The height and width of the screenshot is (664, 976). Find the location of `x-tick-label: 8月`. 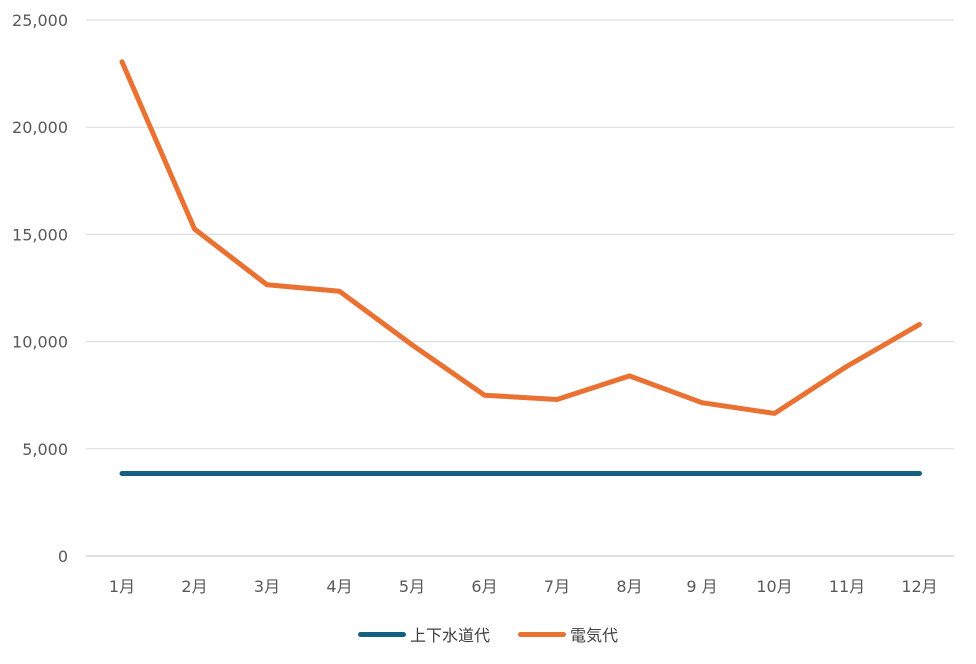

x-tick-label: 8月 is located at coordinates (629, 586).